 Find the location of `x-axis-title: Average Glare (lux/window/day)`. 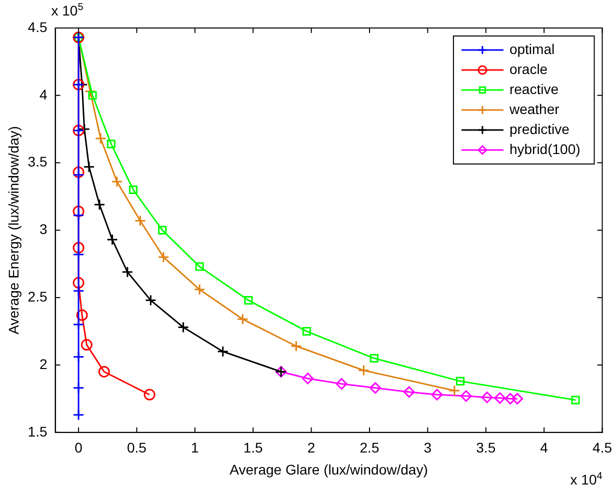

x-axis-title: Average Glare (lux/window/day) is located at coordinates (329, 469).